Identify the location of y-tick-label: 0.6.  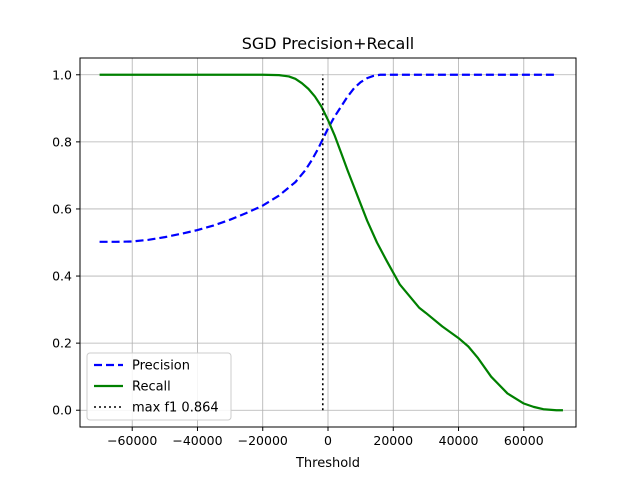
(62, 208).